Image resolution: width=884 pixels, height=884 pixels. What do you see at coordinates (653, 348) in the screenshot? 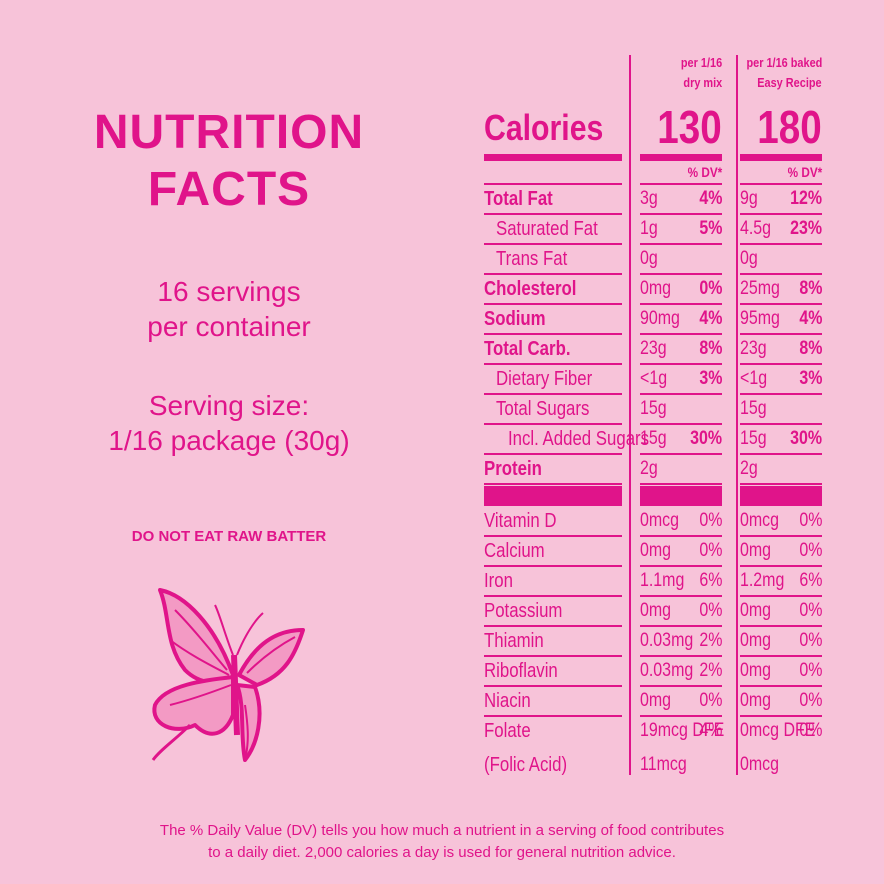
I see `amount: 23g` at bounding box center [653, 348].